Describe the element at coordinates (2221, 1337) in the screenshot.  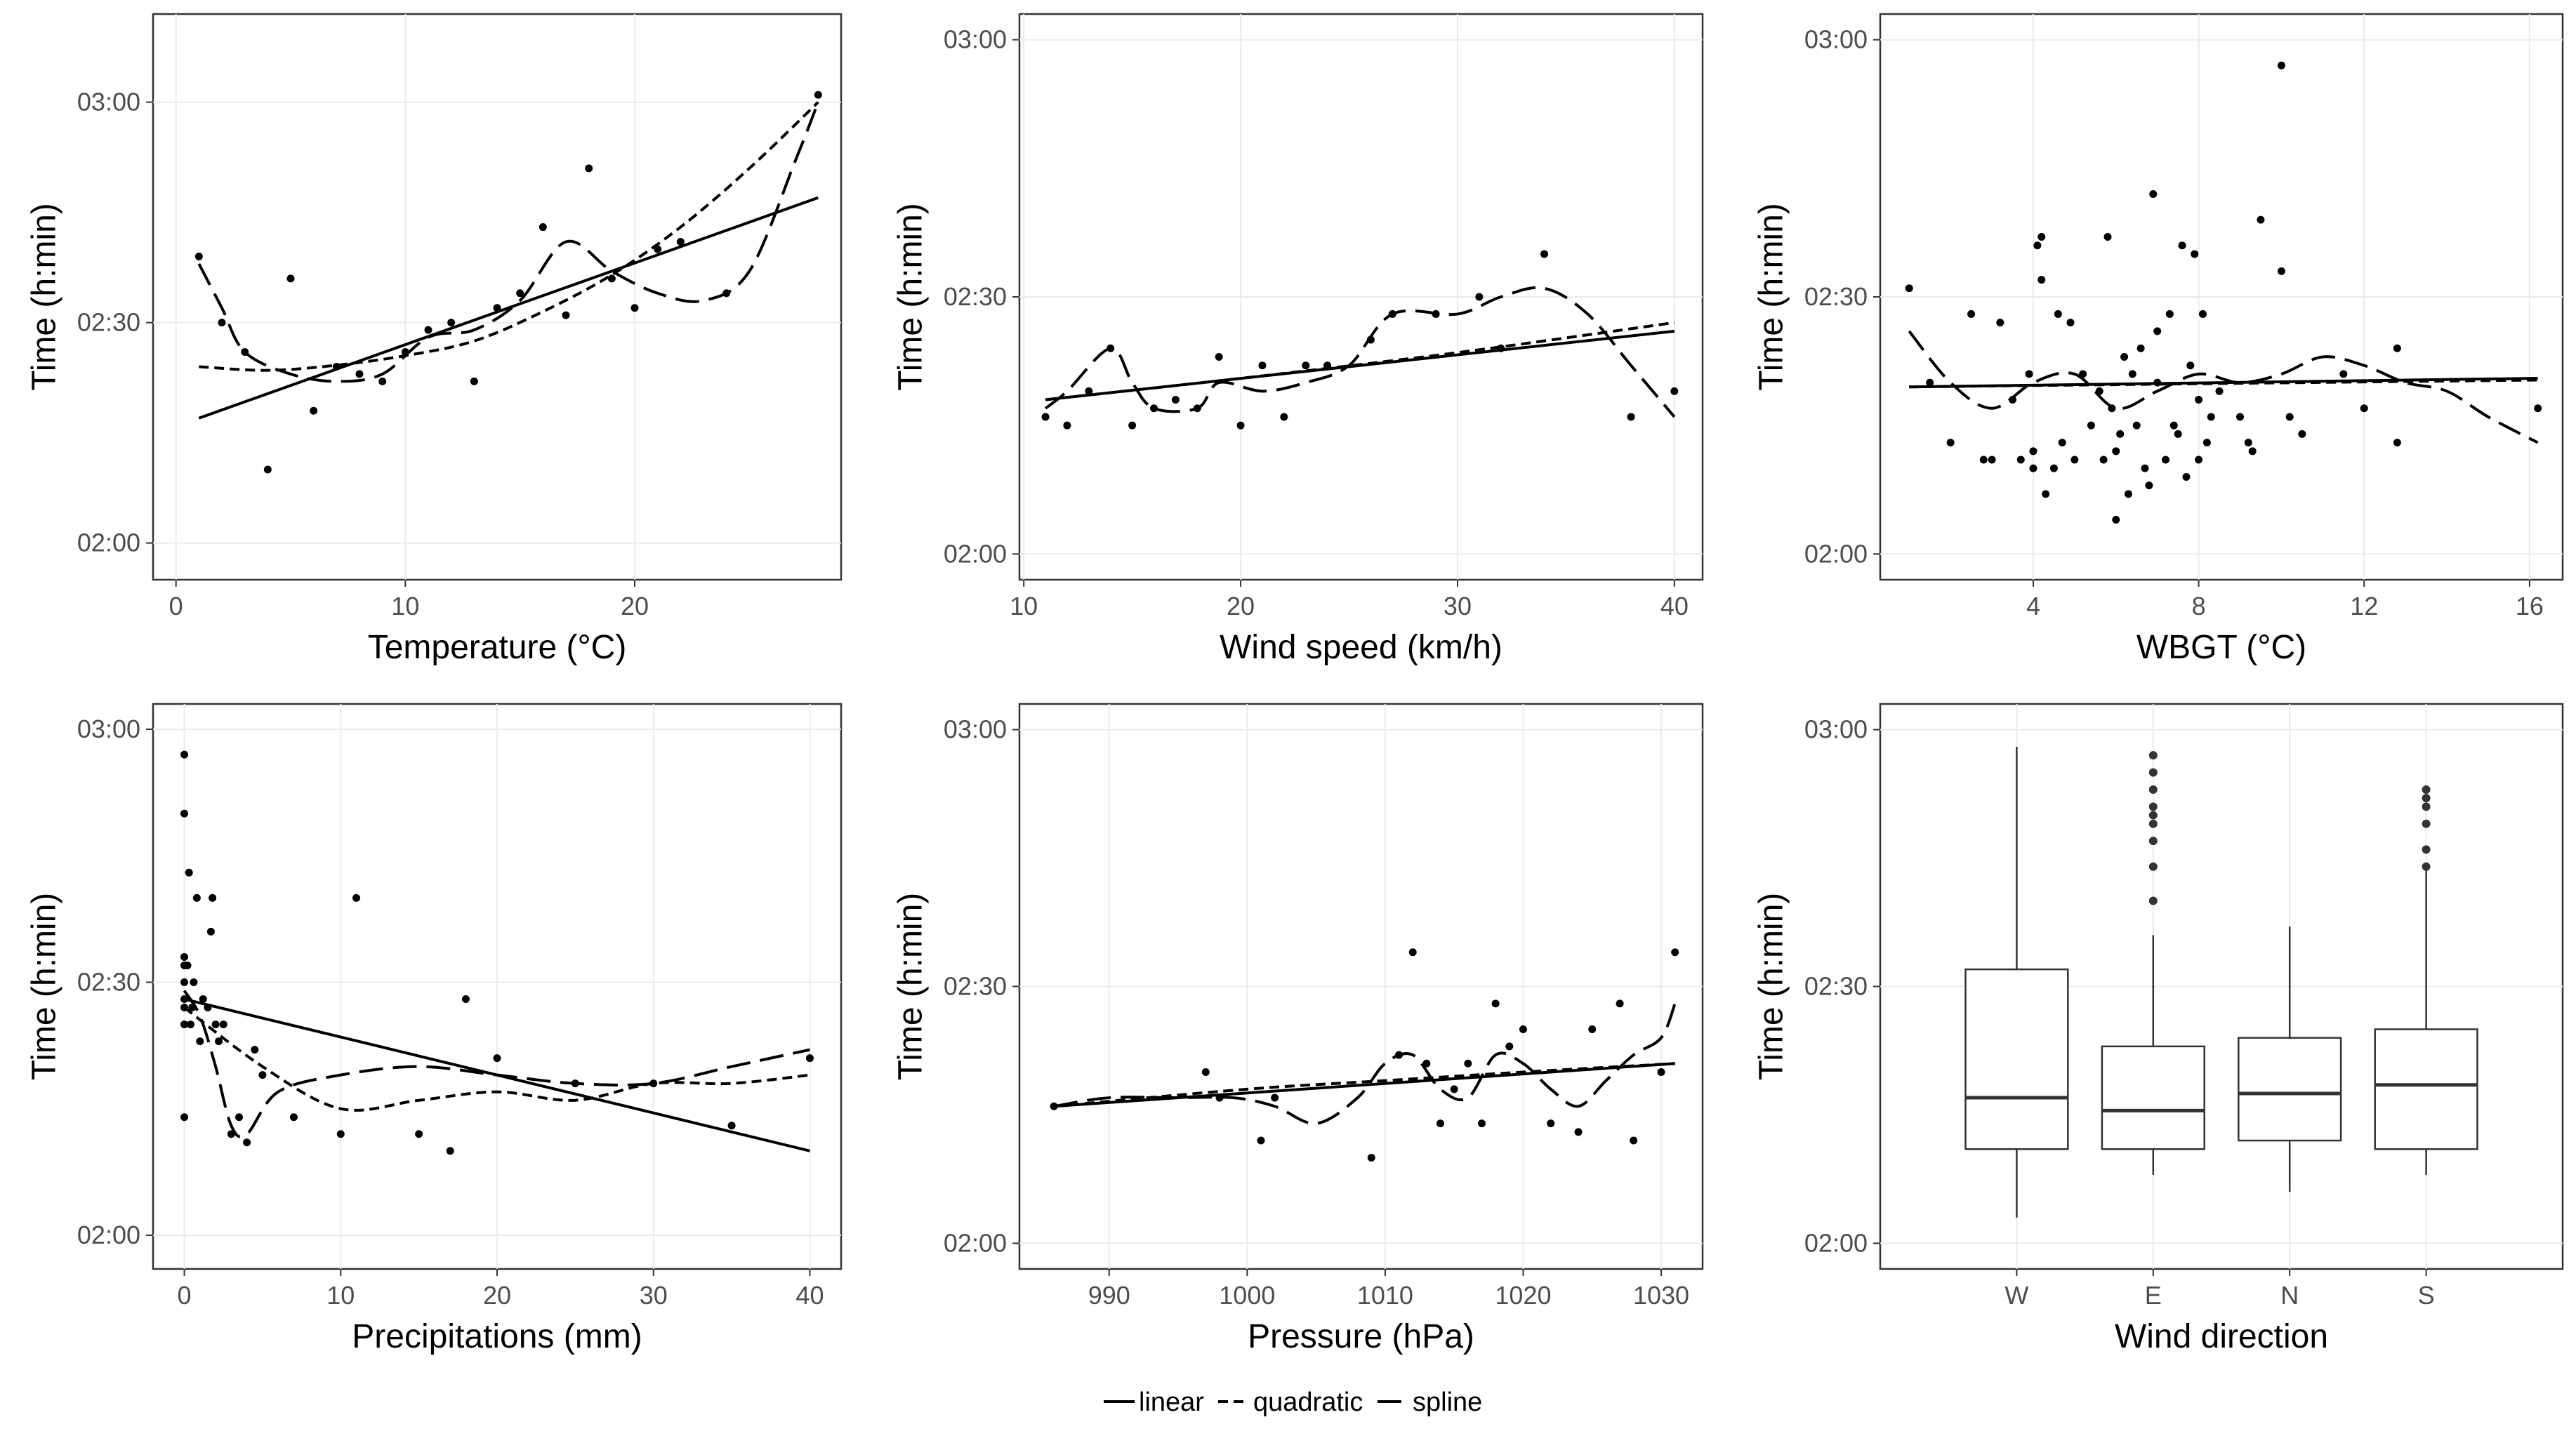
I see `x-axis-title: Wind direction` at that location.